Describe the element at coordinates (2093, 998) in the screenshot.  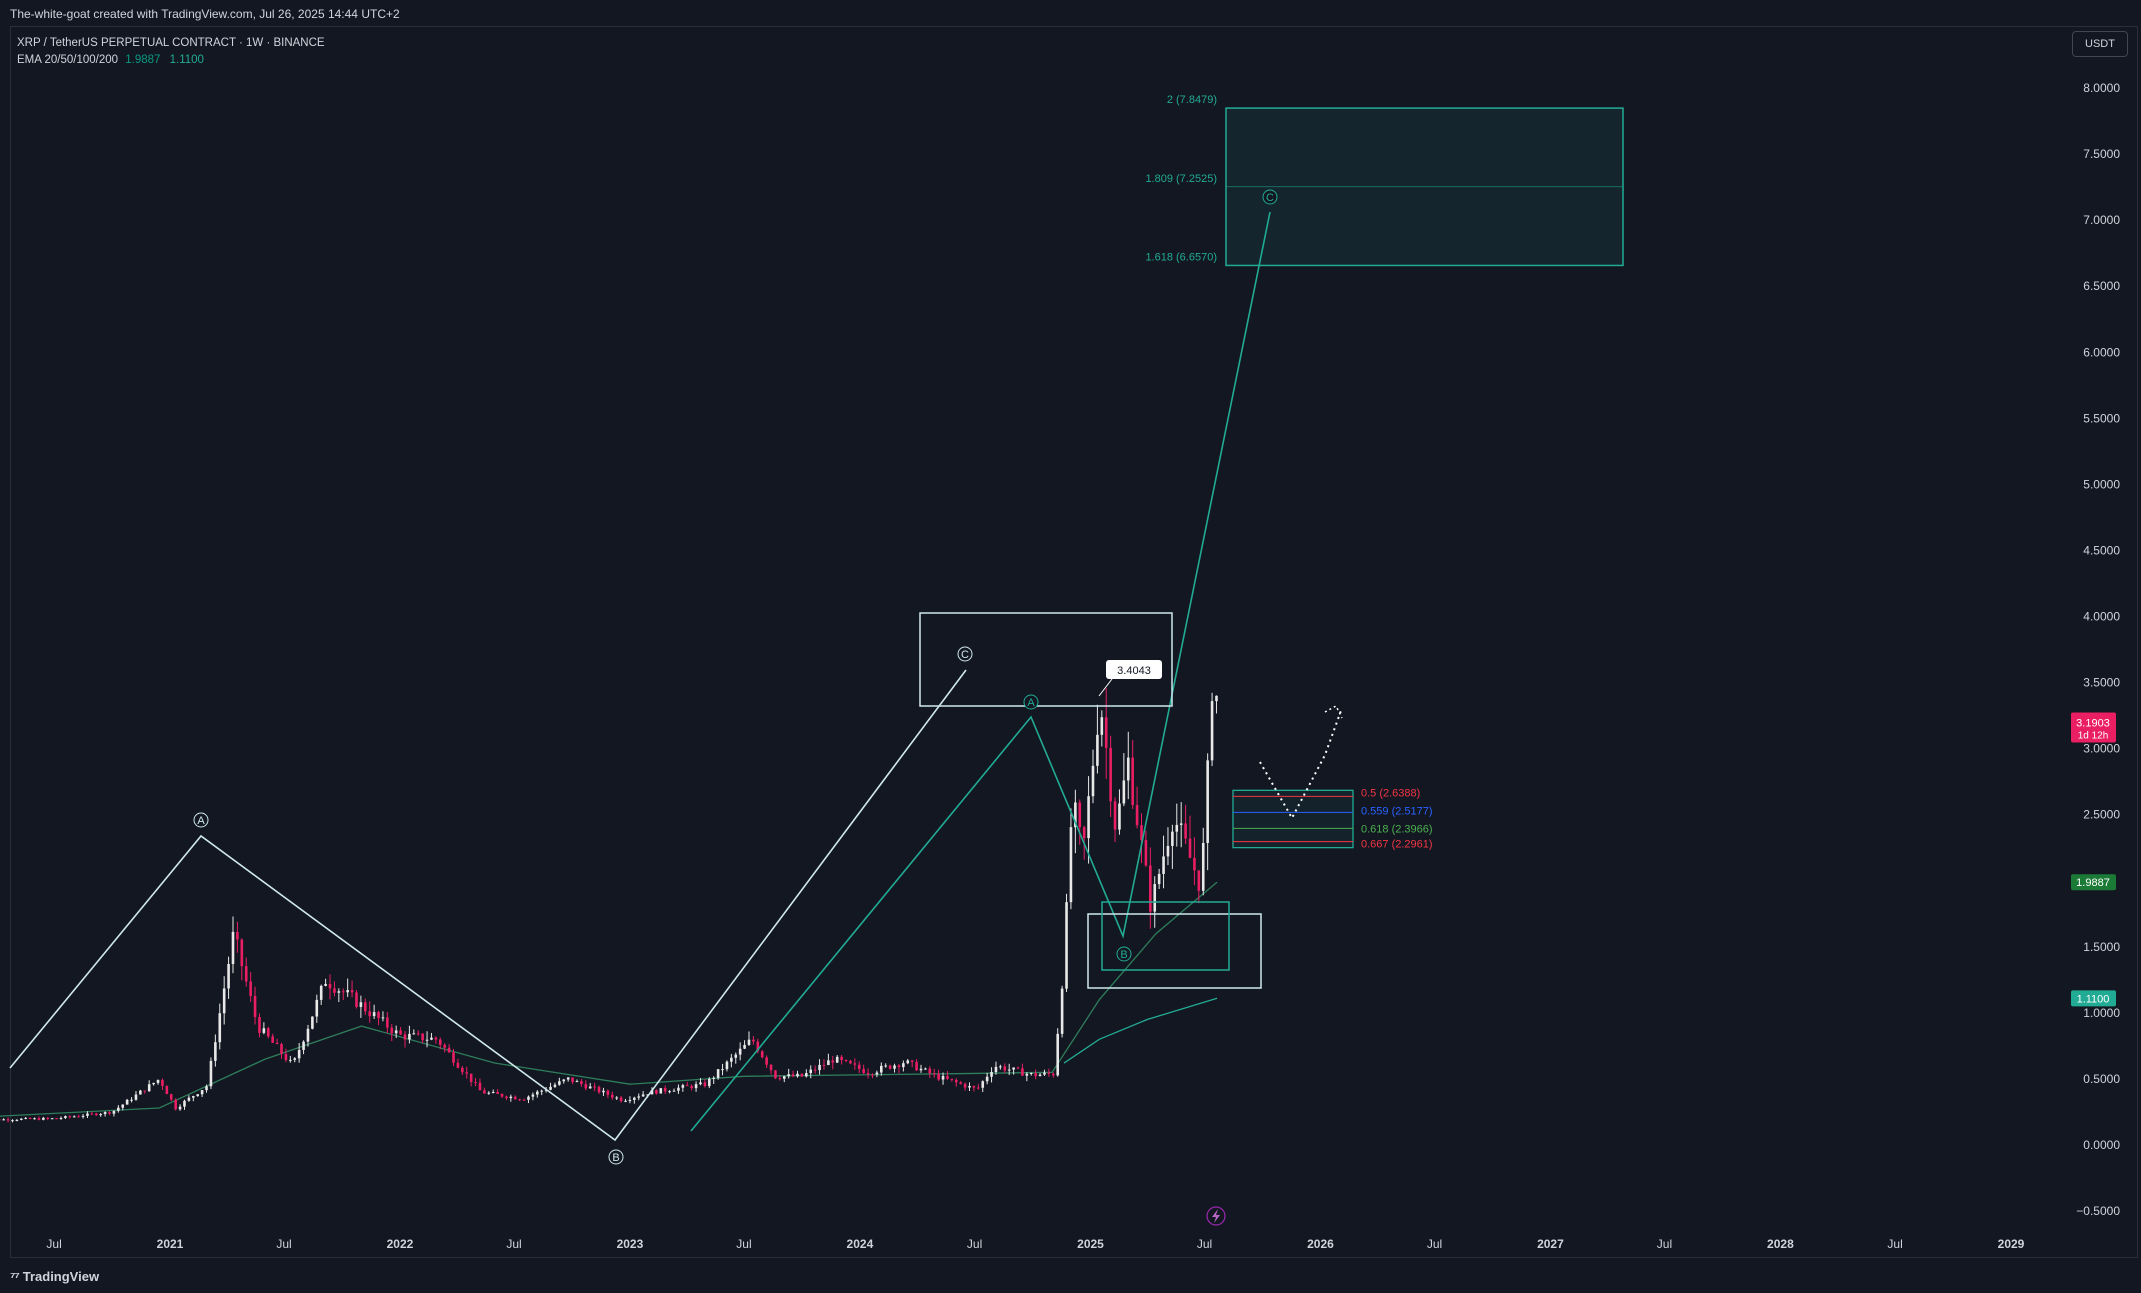
I see `ema-price-label-2: 1.1100` at that location.